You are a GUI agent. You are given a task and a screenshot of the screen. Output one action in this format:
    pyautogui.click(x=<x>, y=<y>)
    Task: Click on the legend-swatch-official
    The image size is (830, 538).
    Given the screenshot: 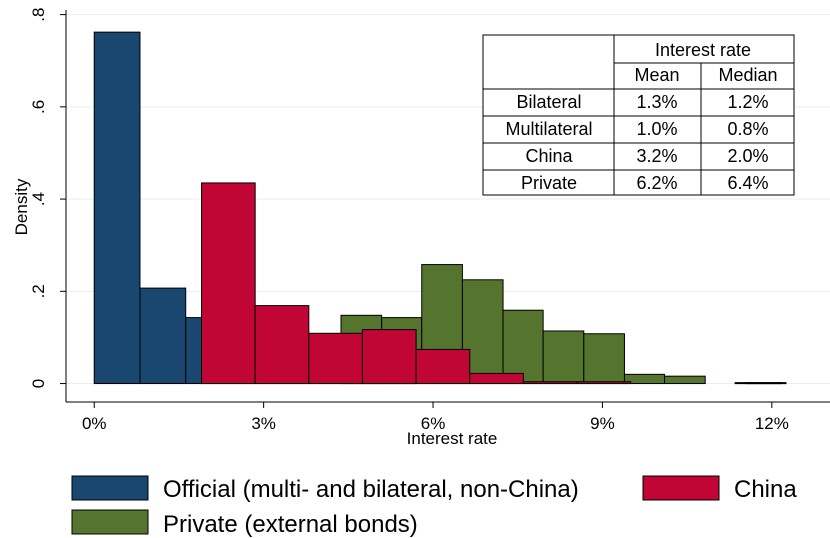 What is the action you would take?
    pyautogui.click(x=110, y=488)
    